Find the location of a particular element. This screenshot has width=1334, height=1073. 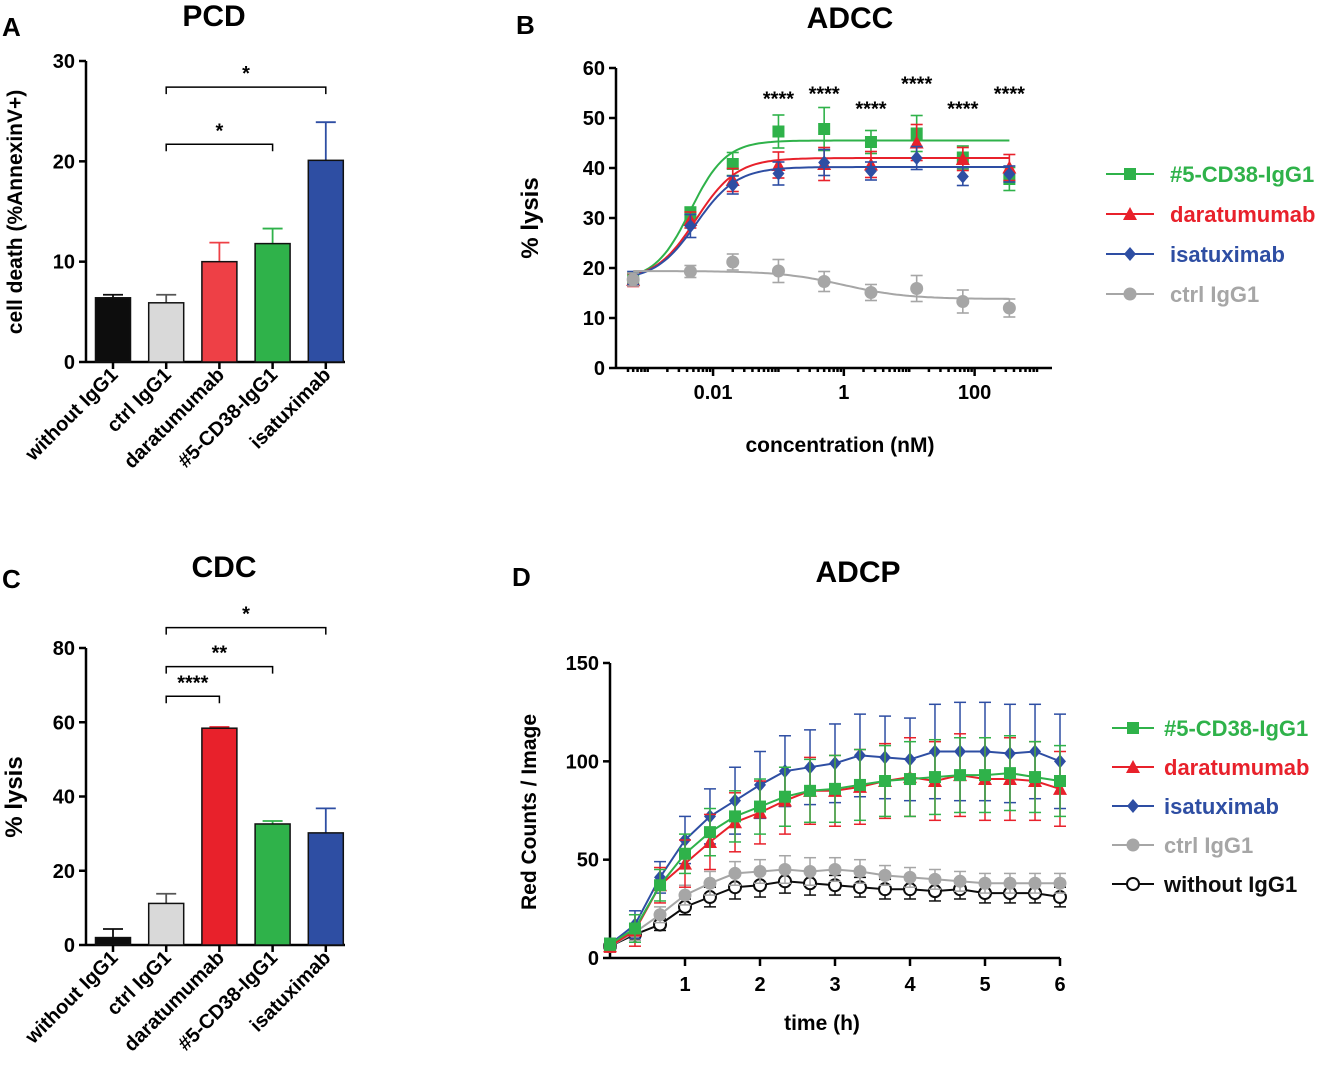

bar-5-cd38-igg1 is located at coordinates (272, 884).